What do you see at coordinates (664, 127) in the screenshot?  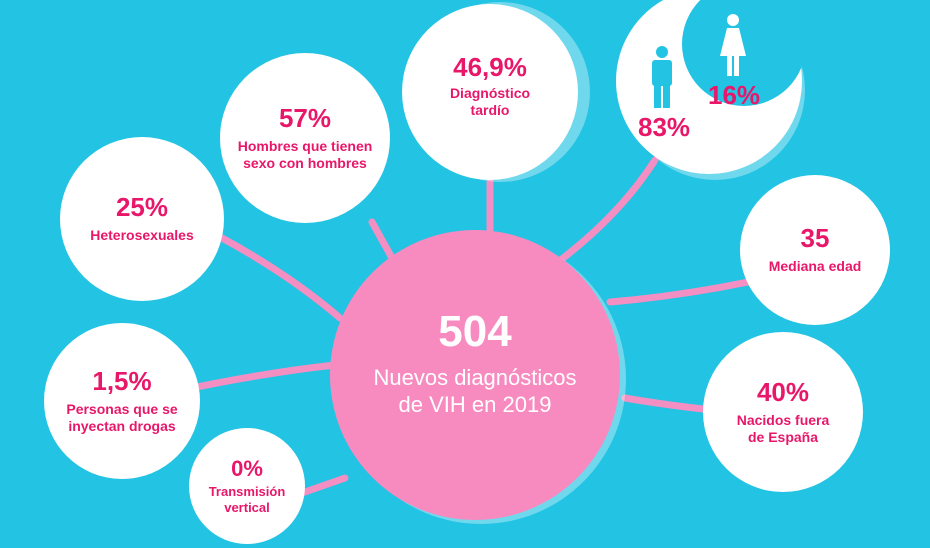 I see `men-percentage: 83%` at bounding box center [664, 127].